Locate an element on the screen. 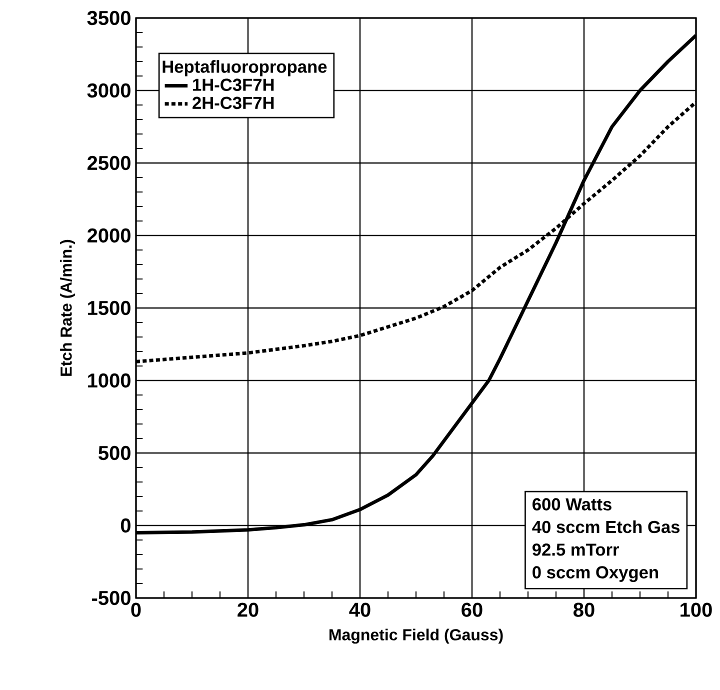 Image resolution: width=720 pixels, height=690 pixels. x-tick-label: 0 is located at coordinates (136, 609).